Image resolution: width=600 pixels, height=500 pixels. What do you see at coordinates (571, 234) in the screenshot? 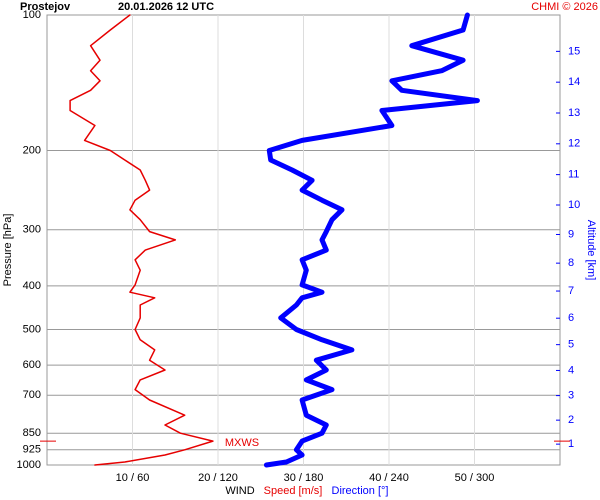
I see `y2-tick-label: 9` at bounding box center [571, 234].